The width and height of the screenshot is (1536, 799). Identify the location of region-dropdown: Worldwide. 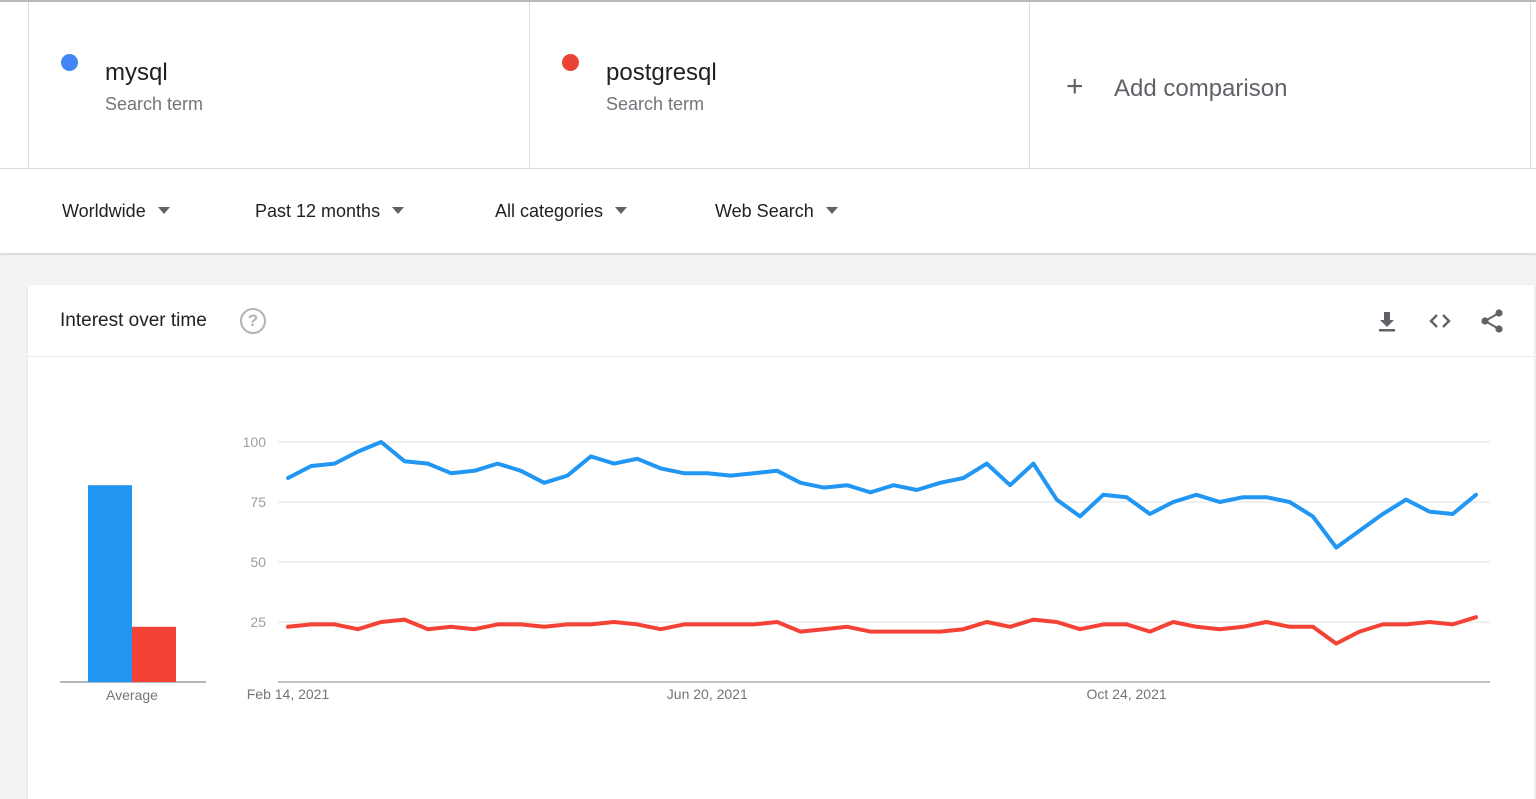
(116, 211).